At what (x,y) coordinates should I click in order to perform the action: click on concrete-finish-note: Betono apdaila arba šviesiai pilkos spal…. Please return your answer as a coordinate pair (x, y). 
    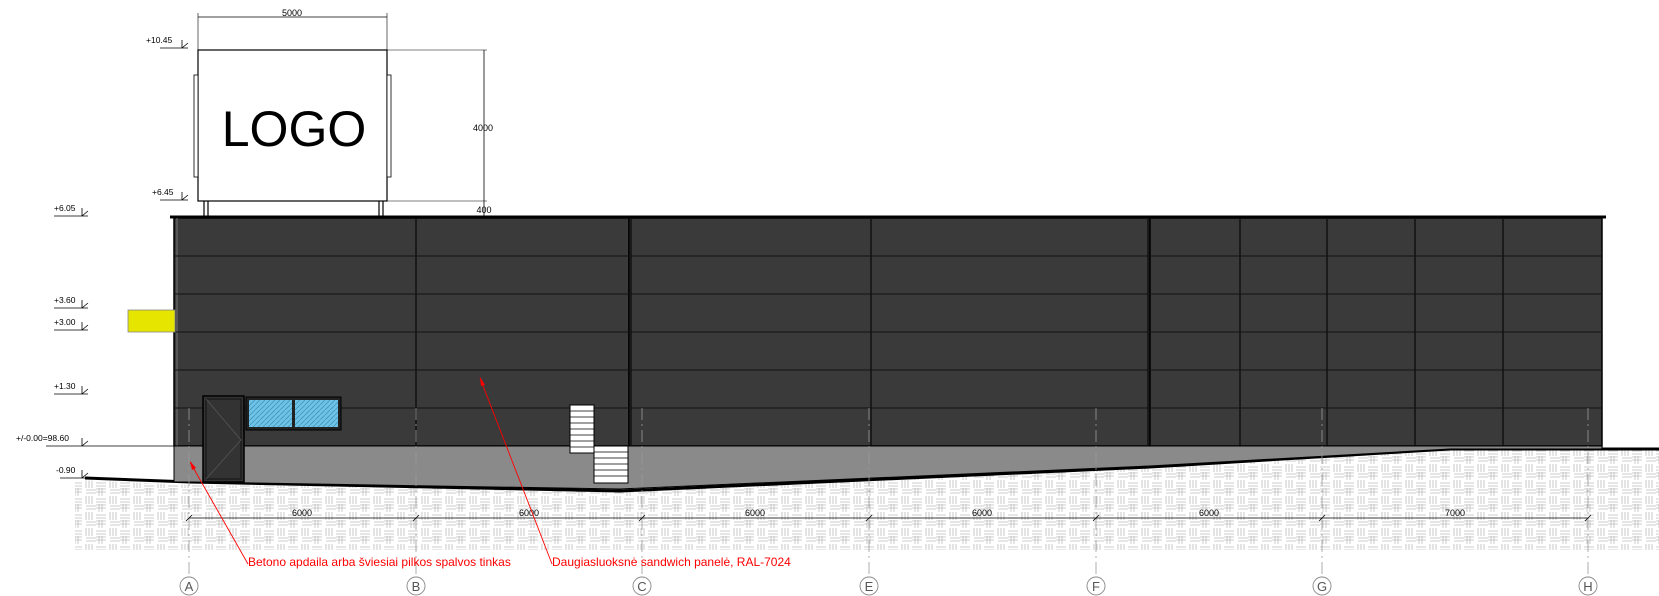
    Looking at the image, I should click on (379, 562).